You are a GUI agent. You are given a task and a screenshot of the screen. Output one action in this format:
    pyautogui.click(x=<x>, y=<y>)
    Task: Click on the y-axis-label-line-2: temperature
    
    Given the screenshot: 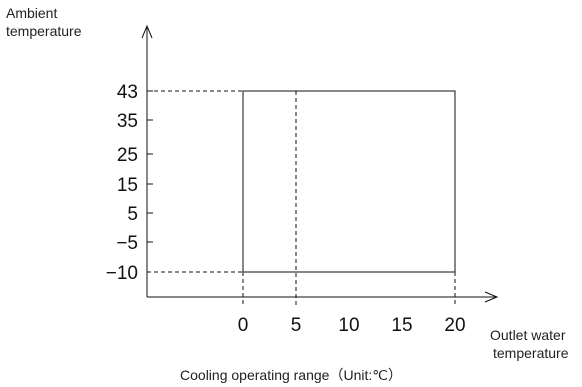 What is the action you would take?
    pyautogui.click(x=44, y=31)
    